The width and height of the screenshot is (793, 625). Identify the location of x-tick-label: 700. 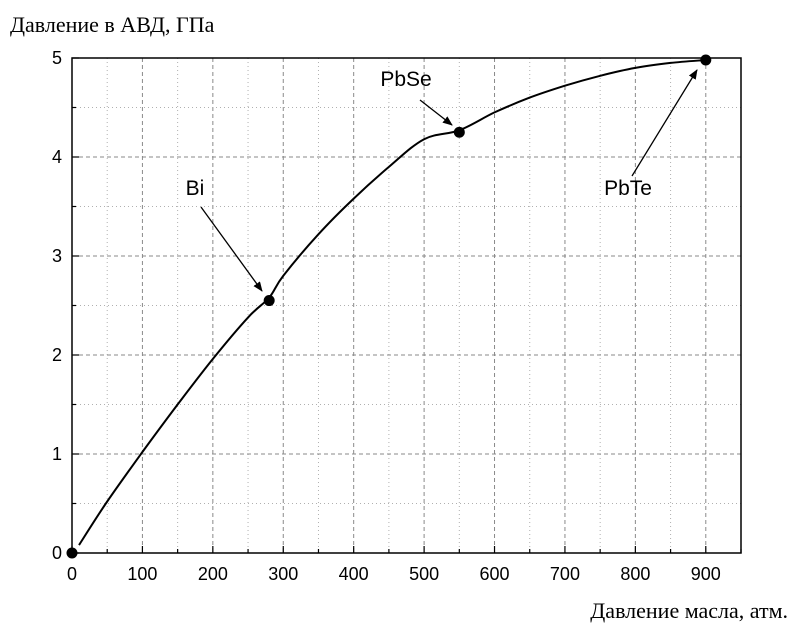
(565, 574).